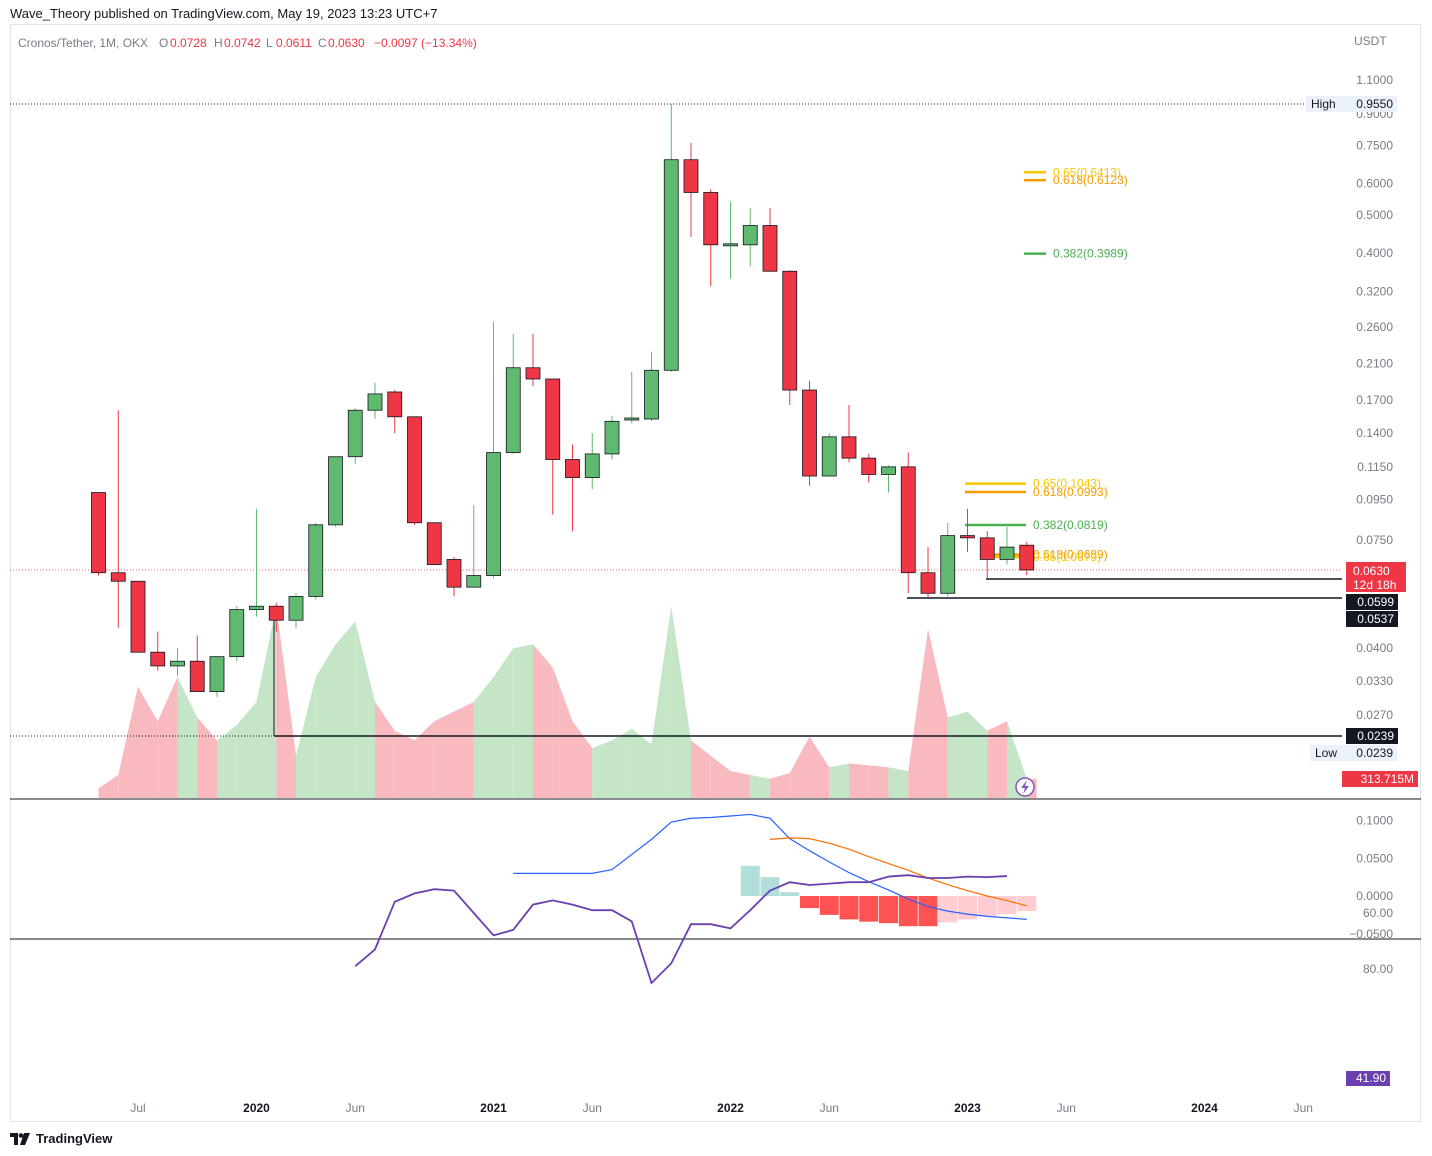 The image size is (1432, 1156). What do you see at coordinates (1371, 571) in the screenshot?
I see `last-price-value: 0.0630` at bounding box center [1371, 571].